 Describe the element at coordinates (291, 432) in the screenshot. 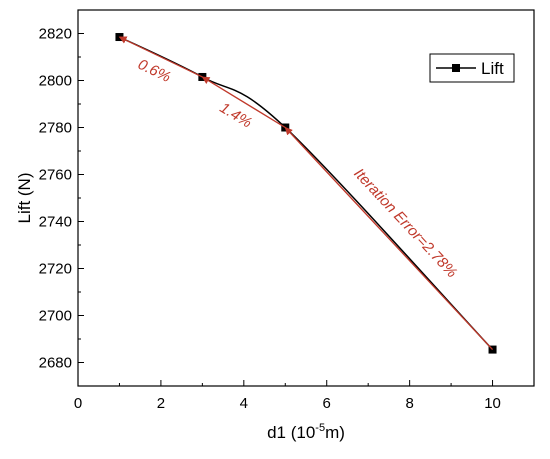

I see `x-axis-title-main: d1 (10` at that location.